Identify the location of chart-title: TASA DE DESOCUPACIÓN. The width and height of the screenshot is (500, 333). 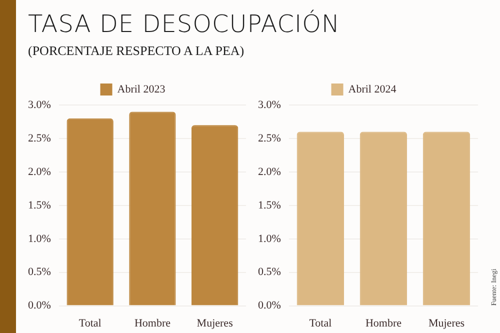
(184, 24).